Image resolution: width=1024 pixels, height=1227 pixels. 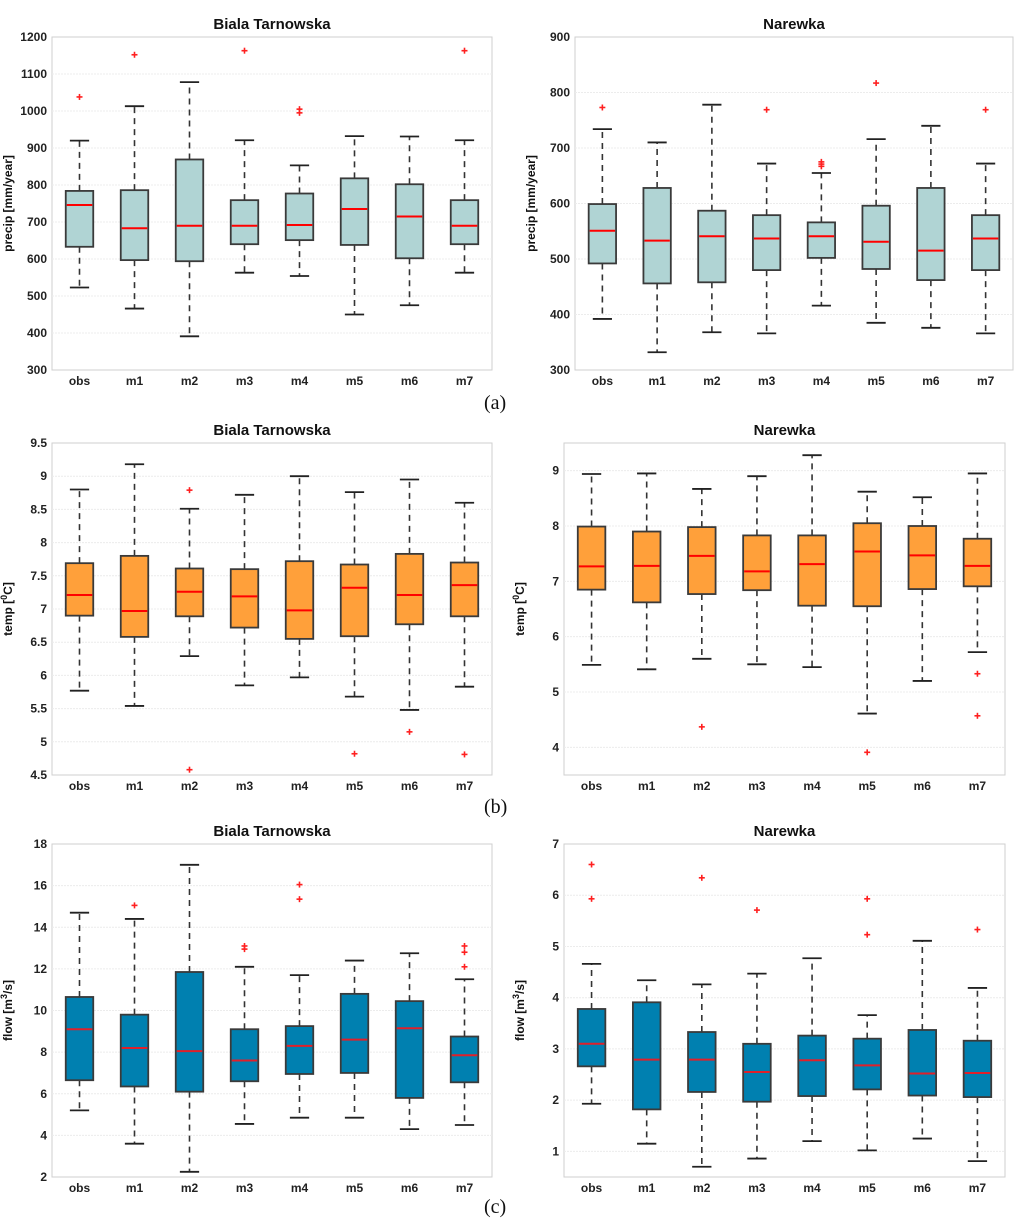 What do you see at coordinates (496, 807) in the screenshot?
I see `panel-label-b: (b)` at bounding box center [496, 807].